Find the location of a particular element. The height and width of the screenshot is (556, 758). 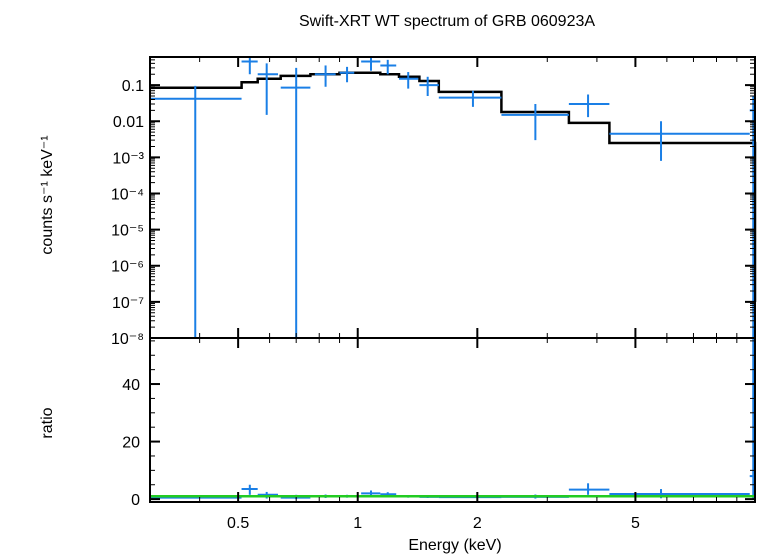

x-tick-label-5: 5 is located at coordinates (635, 523).